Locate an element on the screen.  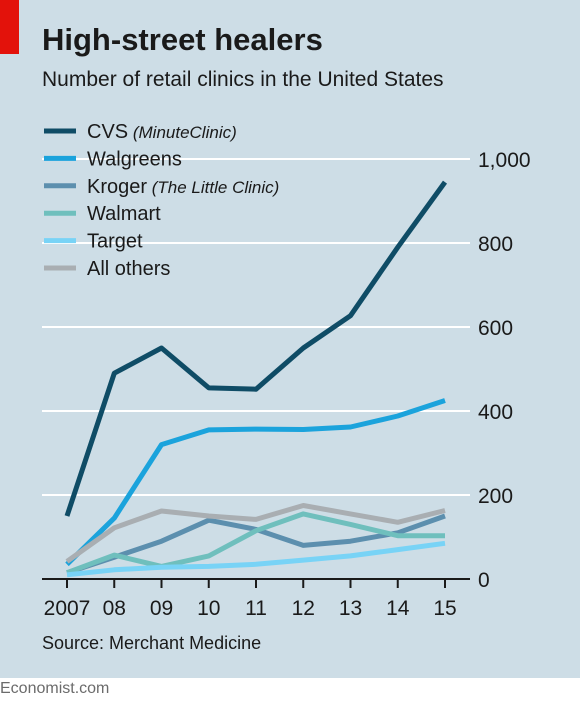
legend-label: CVS (MinuteClinic) is located at coordinates (162, 132).